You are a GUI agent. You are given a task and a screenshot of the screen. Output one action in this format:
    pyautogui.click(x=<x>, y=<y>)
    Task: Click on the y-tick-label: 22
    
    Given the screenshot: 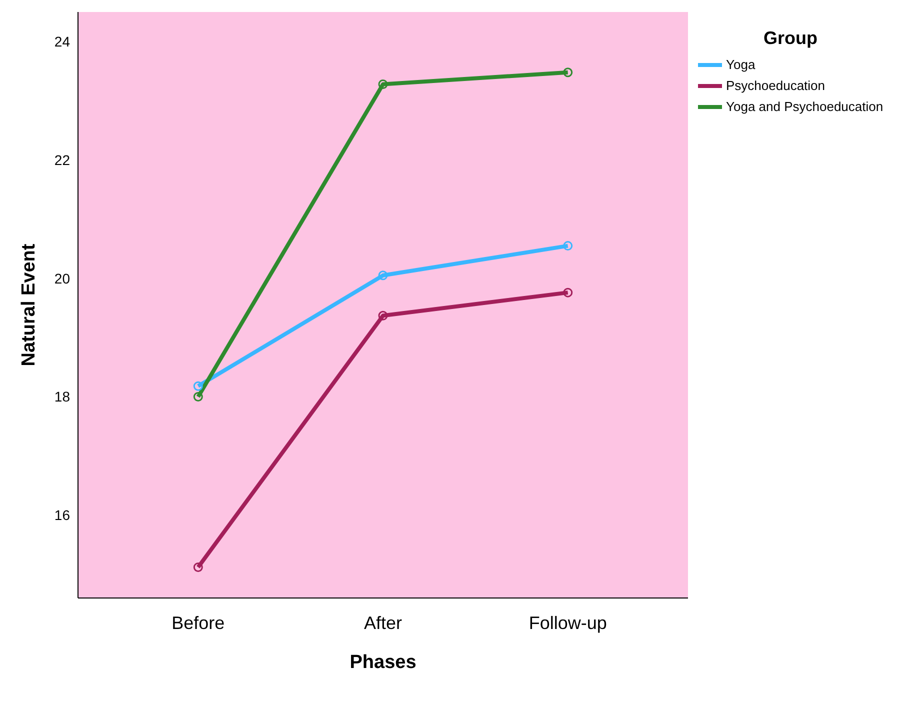 What is the action you would take?
    pyautogui.click(x=62, y=160)
    